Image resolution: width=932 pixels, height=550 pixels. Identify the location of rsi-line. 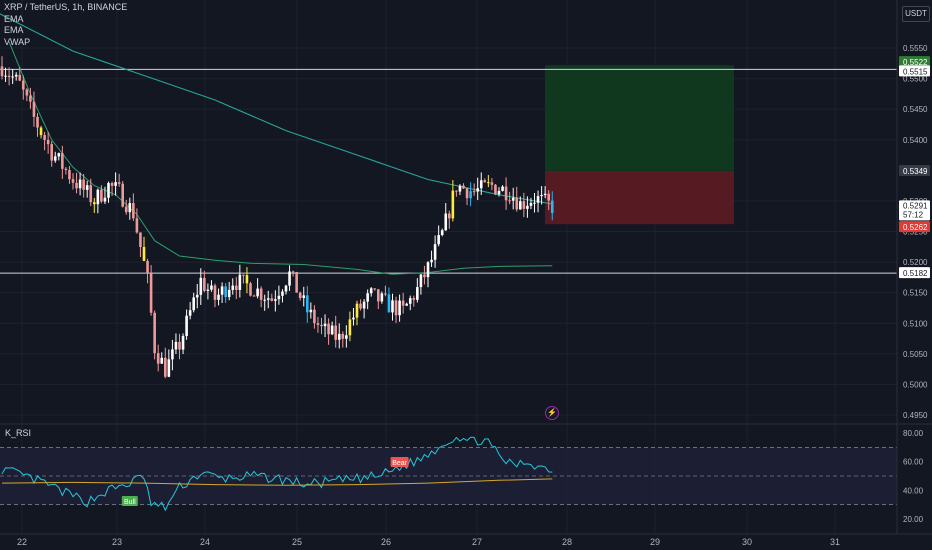
(277, 474).